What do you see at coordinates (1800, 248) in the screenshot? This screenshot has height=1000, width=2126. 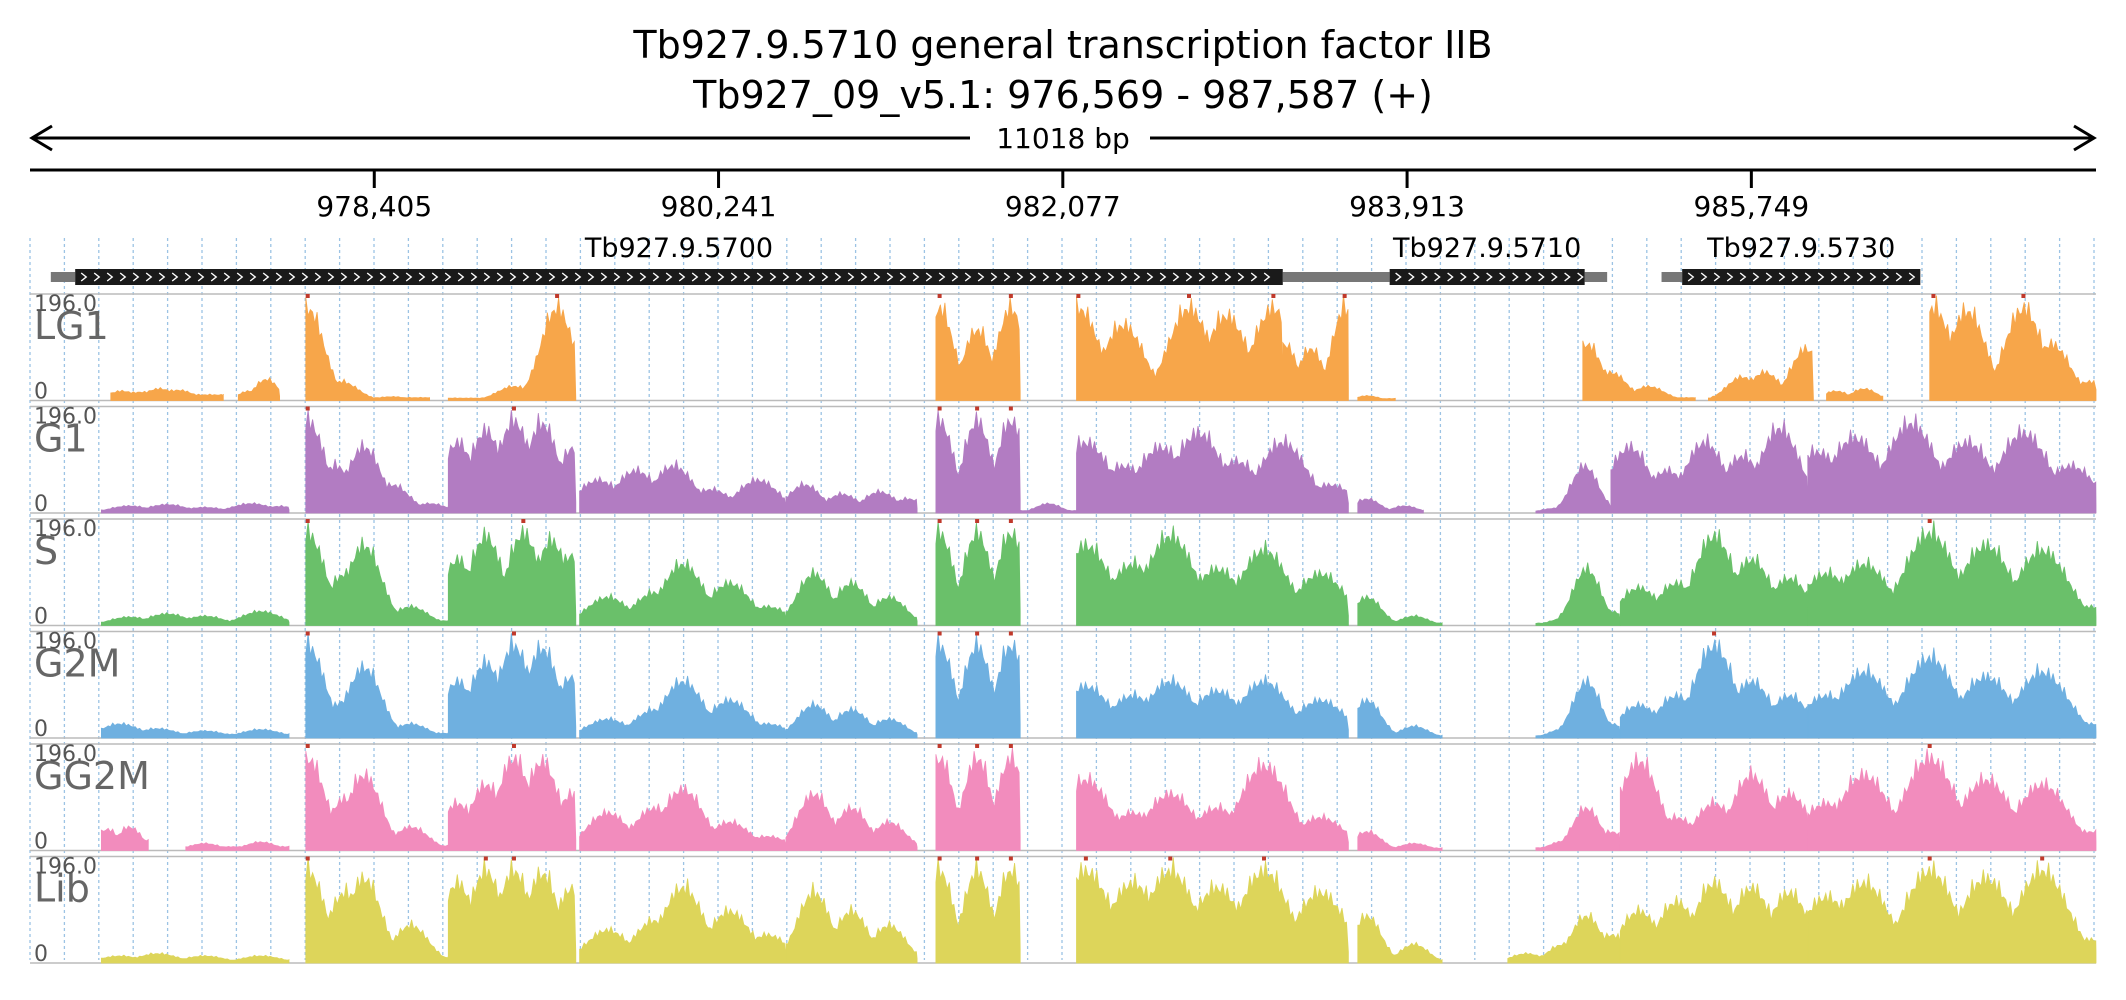 I see `gene-label-2: Tb927.9.5730` at bounding box center [1800, 248].